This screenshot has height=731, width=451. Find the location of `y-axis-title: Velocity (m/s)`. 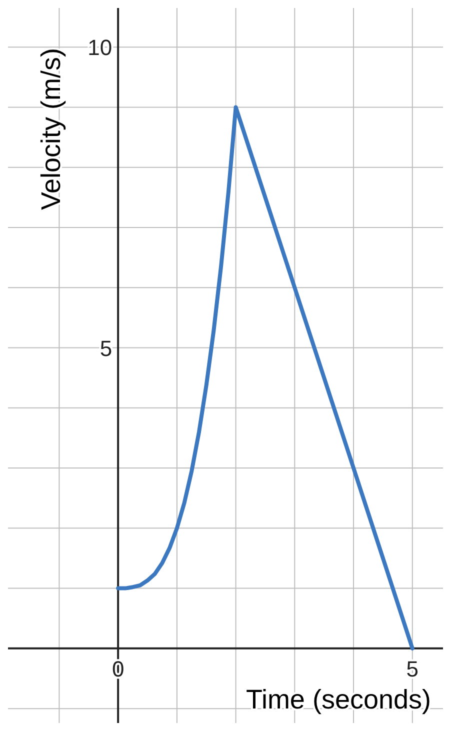

y-axis-title: Velocity (m/s) is located at coordinates (51, 129).